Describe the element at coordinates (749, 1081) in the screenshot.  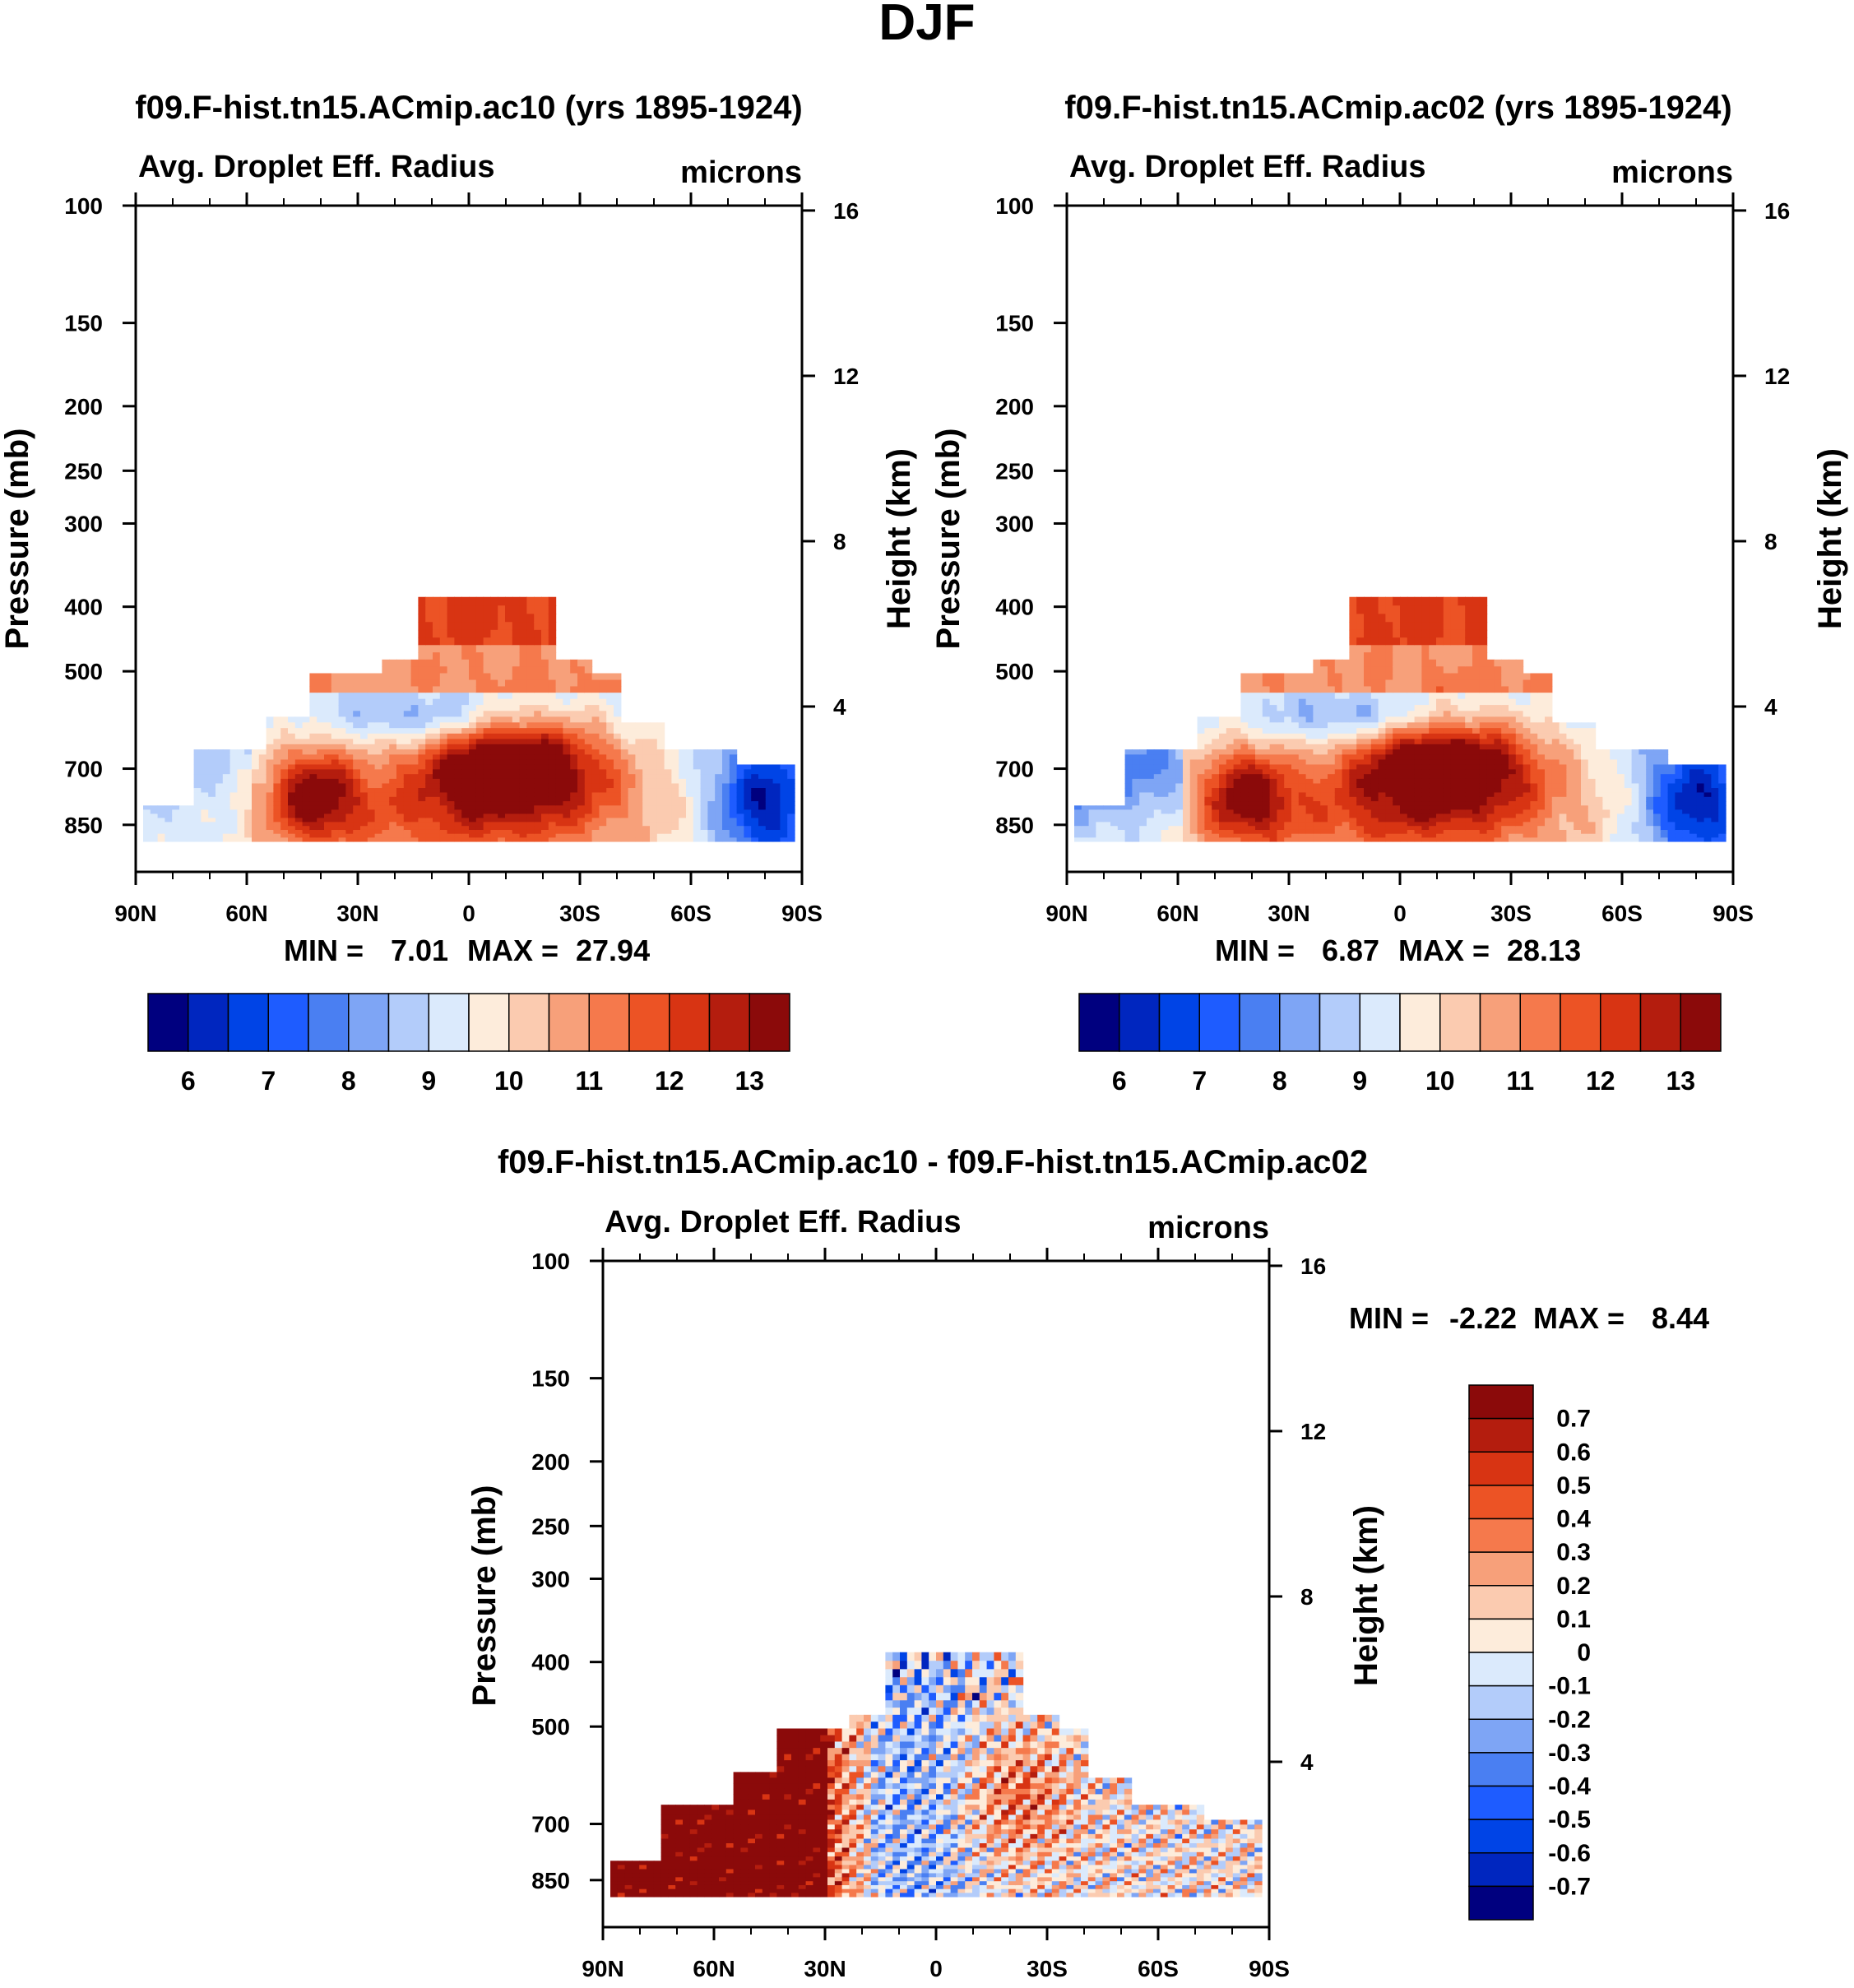
I see `colorbar-label: 13` at that location.